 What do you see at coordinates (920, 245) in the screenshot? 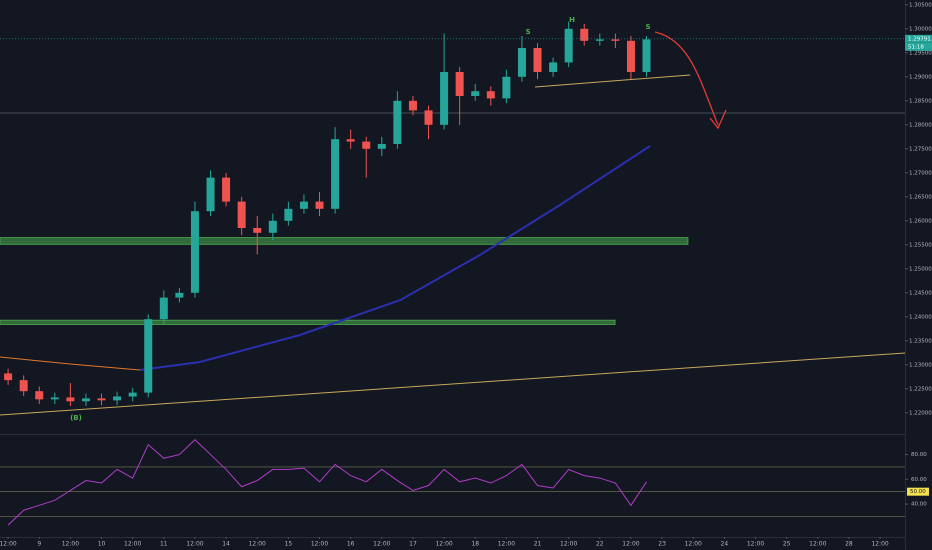
I see `y-tick-label: 1.25500` at bounding box center [920, 245].